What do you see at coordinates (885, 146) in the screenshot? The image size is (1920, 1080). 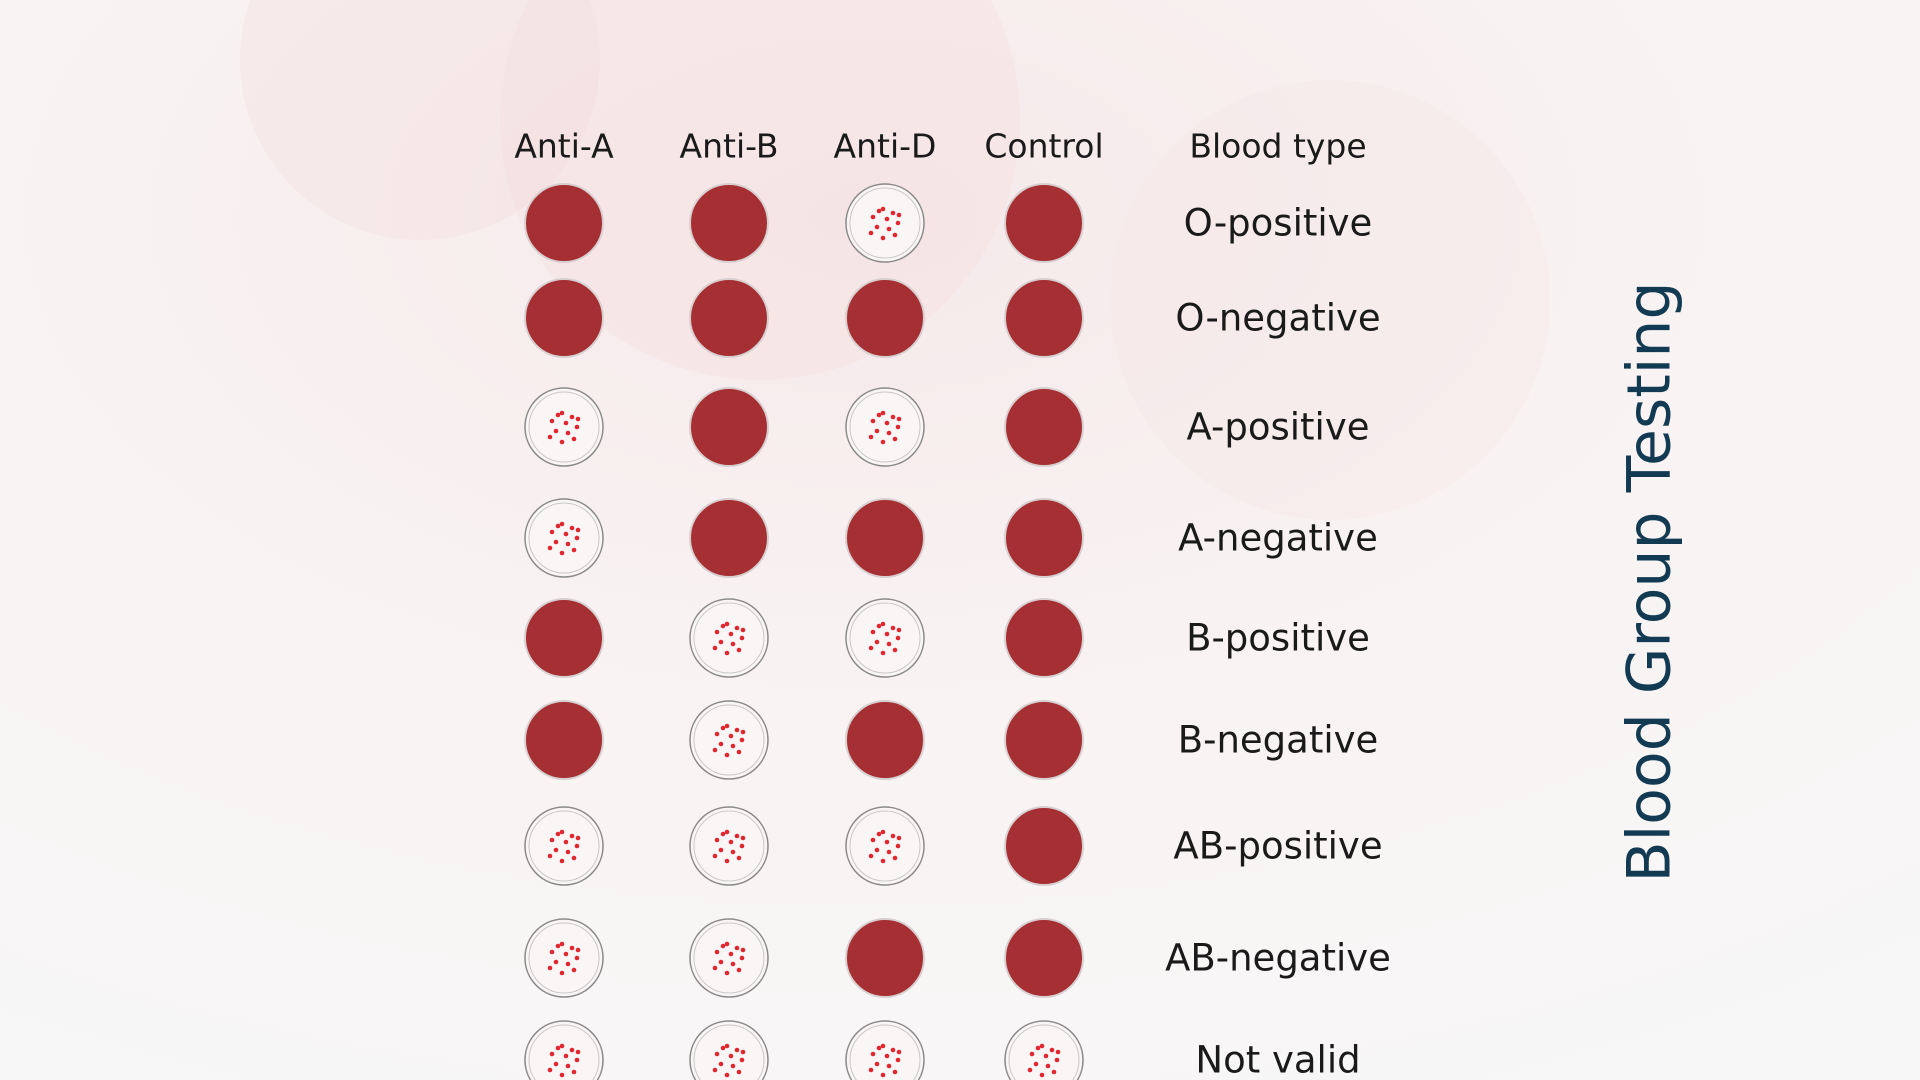 I see `column-header: Anti-D` at bounding box center [885, 146].